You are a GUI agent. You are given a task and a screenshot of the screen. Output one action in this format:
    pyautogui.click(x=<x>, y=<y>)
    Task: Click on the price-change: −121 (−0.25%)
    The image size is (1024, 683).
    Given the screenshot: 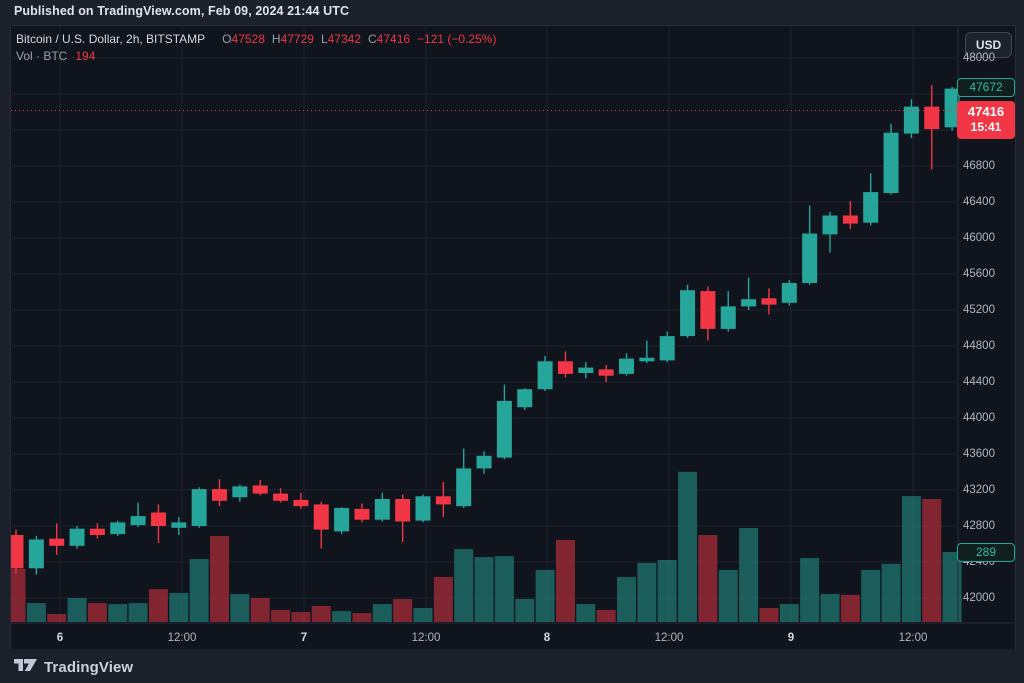 What is the action you would take?
    pyautogui.click(x=457, y=39)
    